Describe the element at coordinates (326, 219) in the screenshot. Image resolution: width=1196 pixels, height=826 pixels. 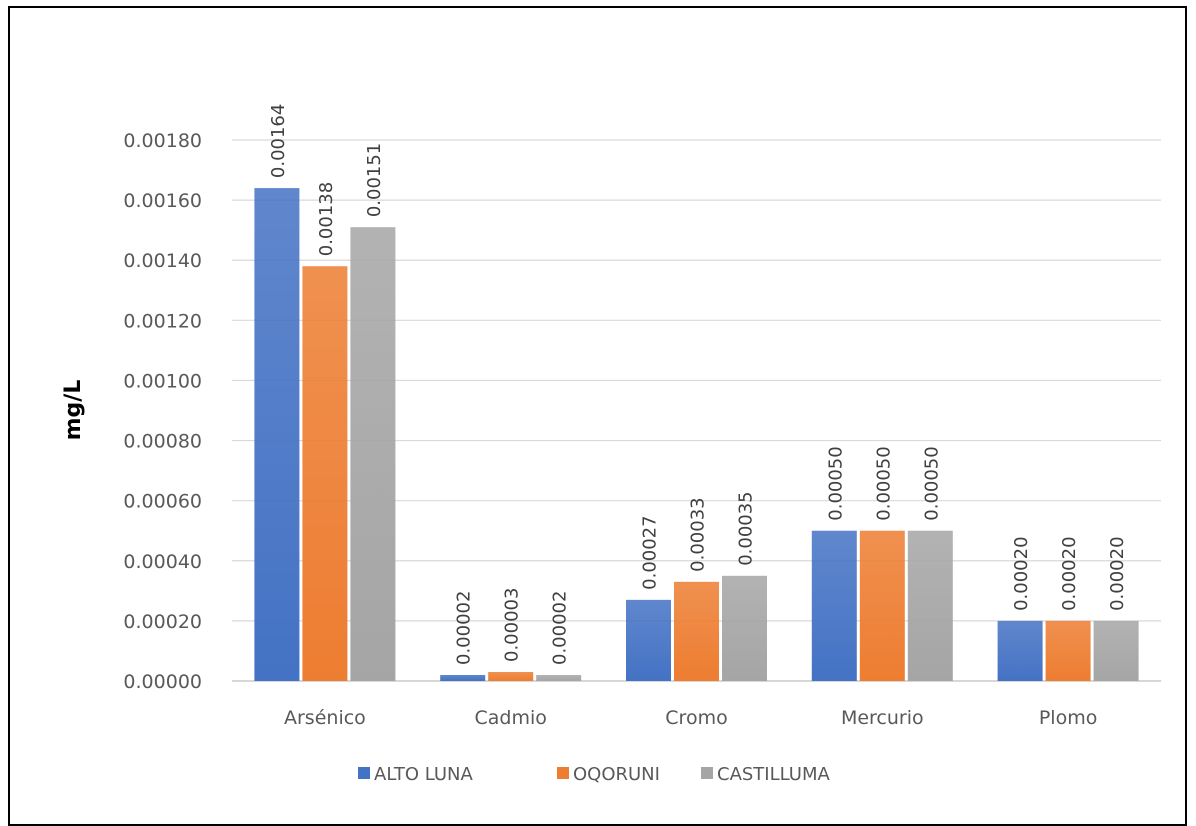
I see `data-label: 0.00138` at that location.